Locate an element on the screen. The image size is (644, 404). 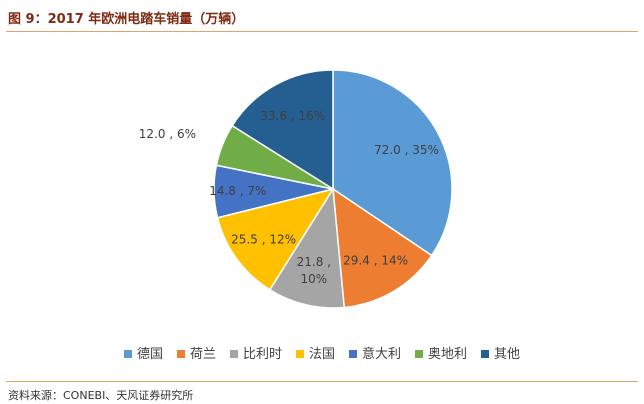
legend-swatch-荷兰 is located at coordinates (181, 354).